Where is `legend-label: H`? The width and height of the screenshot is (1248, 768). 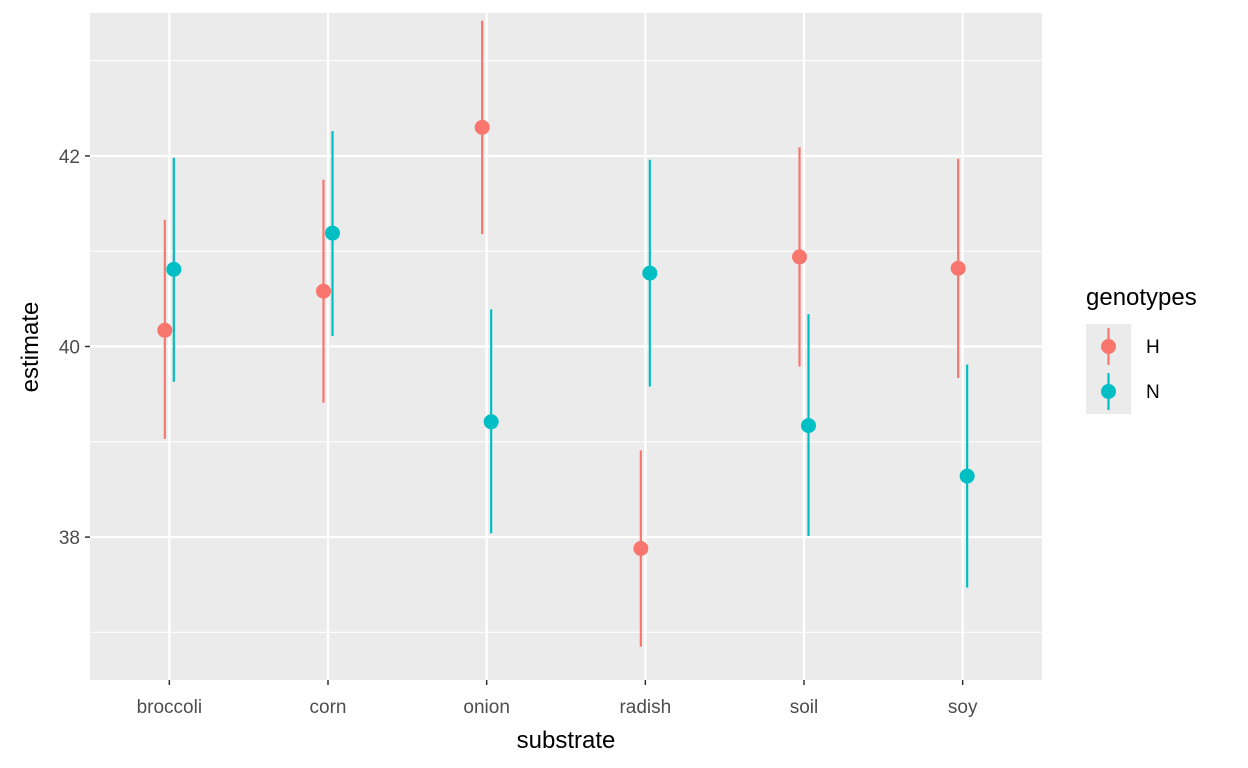 legend-label: H is located at coordinates (1153, 347).